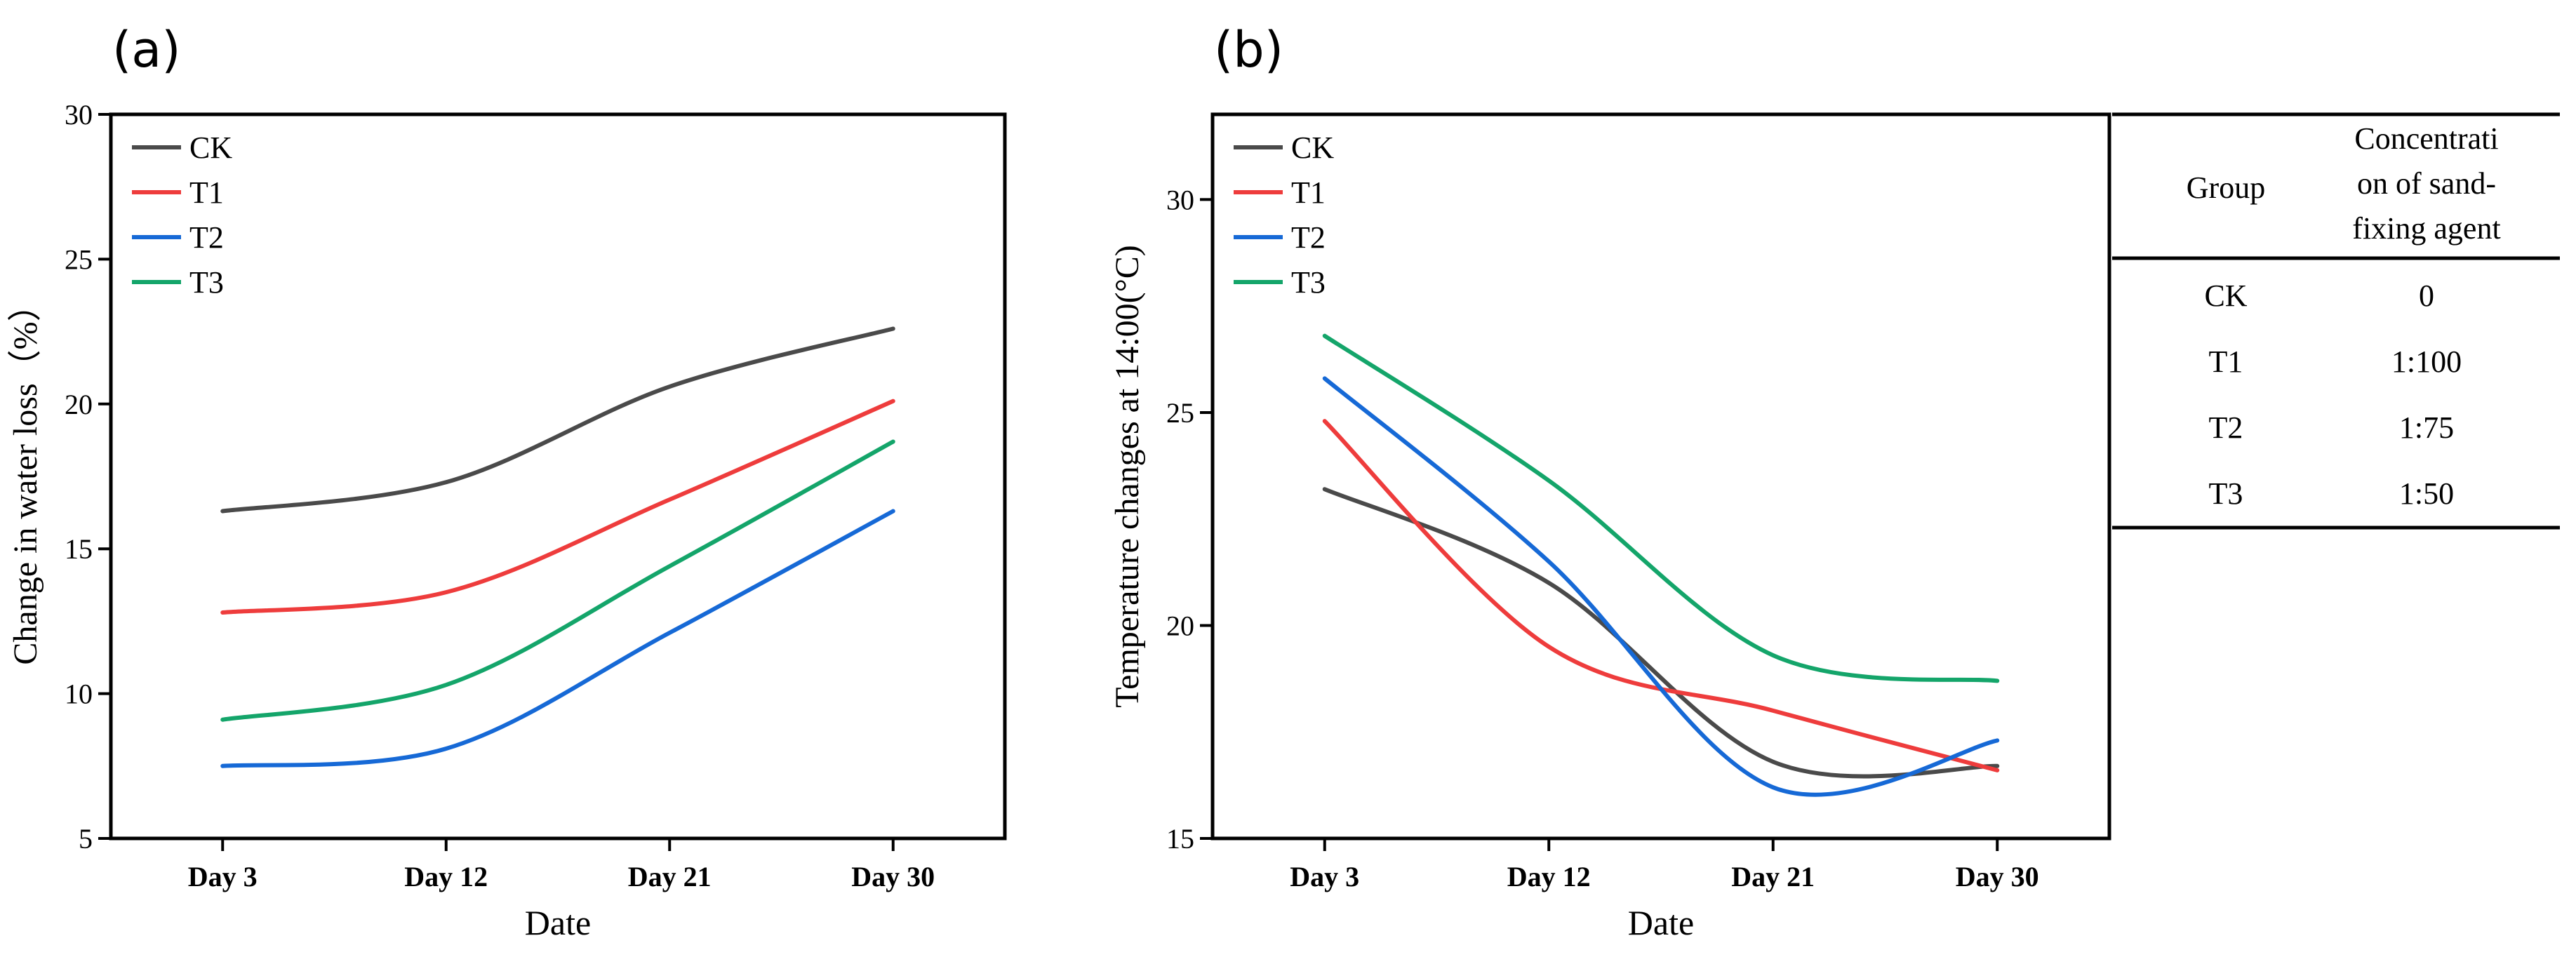 This screenshot has width=2576, height=957. Describe the element at coordinates (2226, 362) in the screenshot. I see `table-cell-group: T1` at that location.